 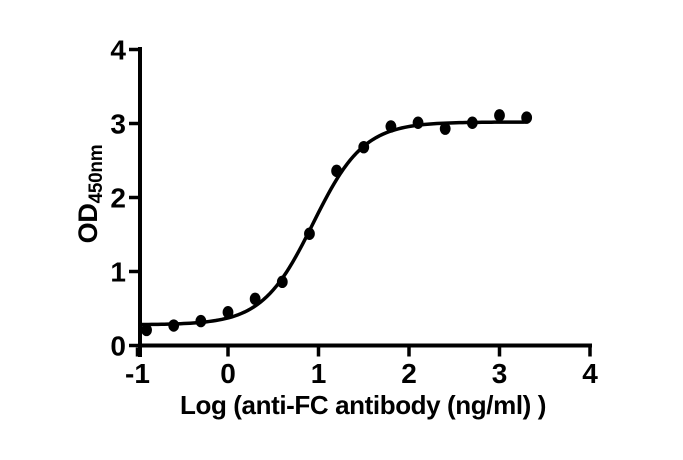 I want to click on x-axis-label: Log (anti-FC antibody (ng/ml) ), so click(x=363, y=405).